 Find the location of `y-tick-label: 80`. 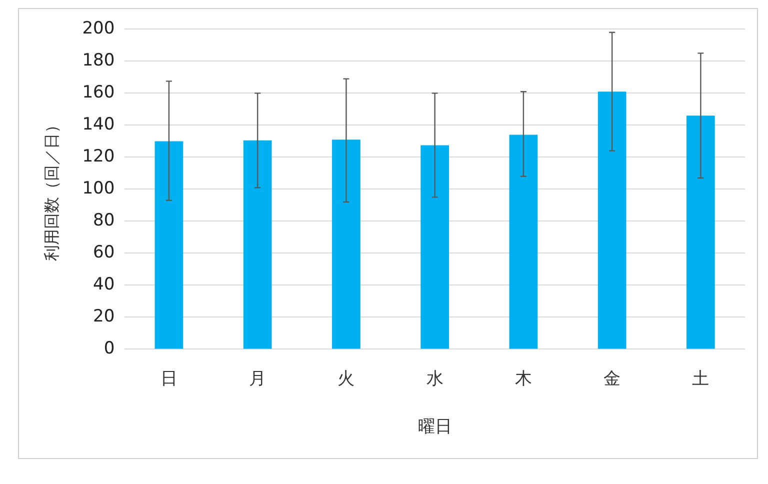

y-tick-label: 80 is located at coordinates (104, 220).